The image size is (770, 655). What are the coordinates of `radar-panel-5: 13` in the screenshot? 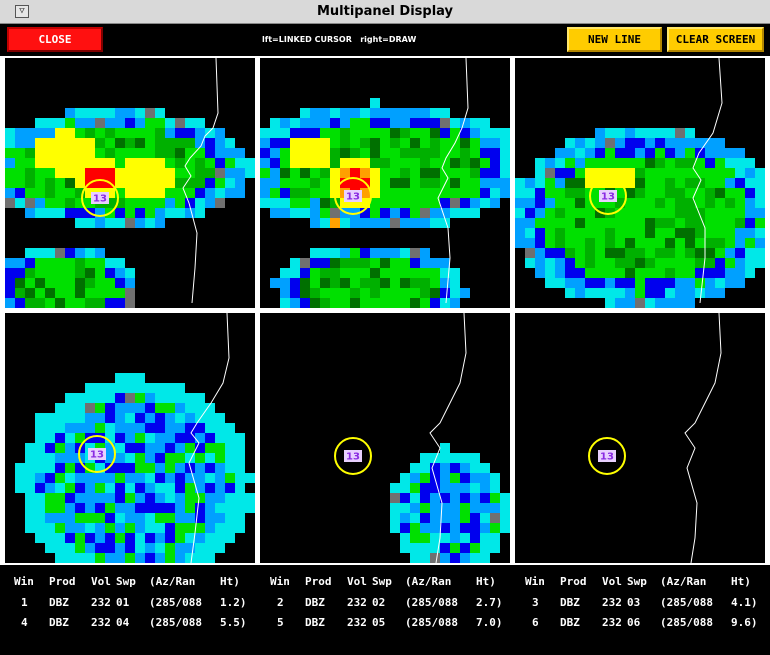 It's located at (385, 438).